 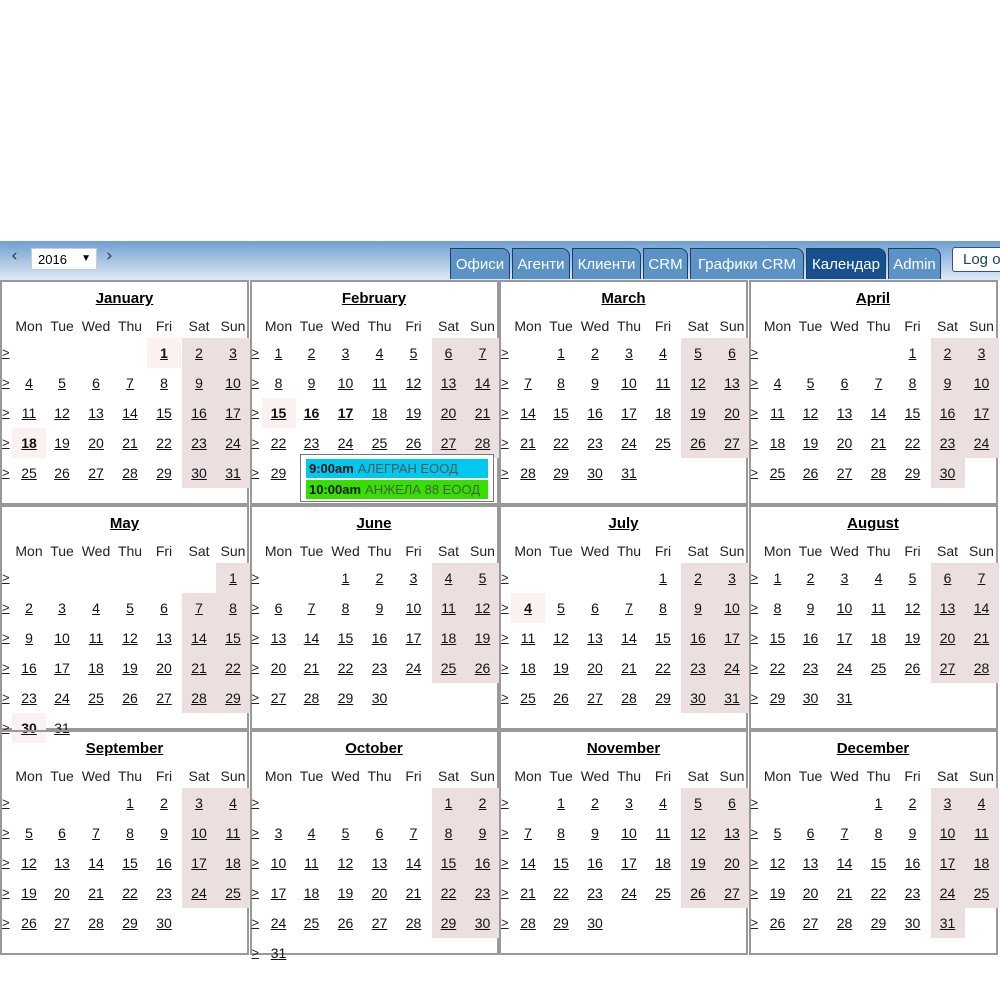 What do you see at coordinates (480, 263) in the screenshot?
I see `tab-0: Офиси` at bounding box center [480, 263].